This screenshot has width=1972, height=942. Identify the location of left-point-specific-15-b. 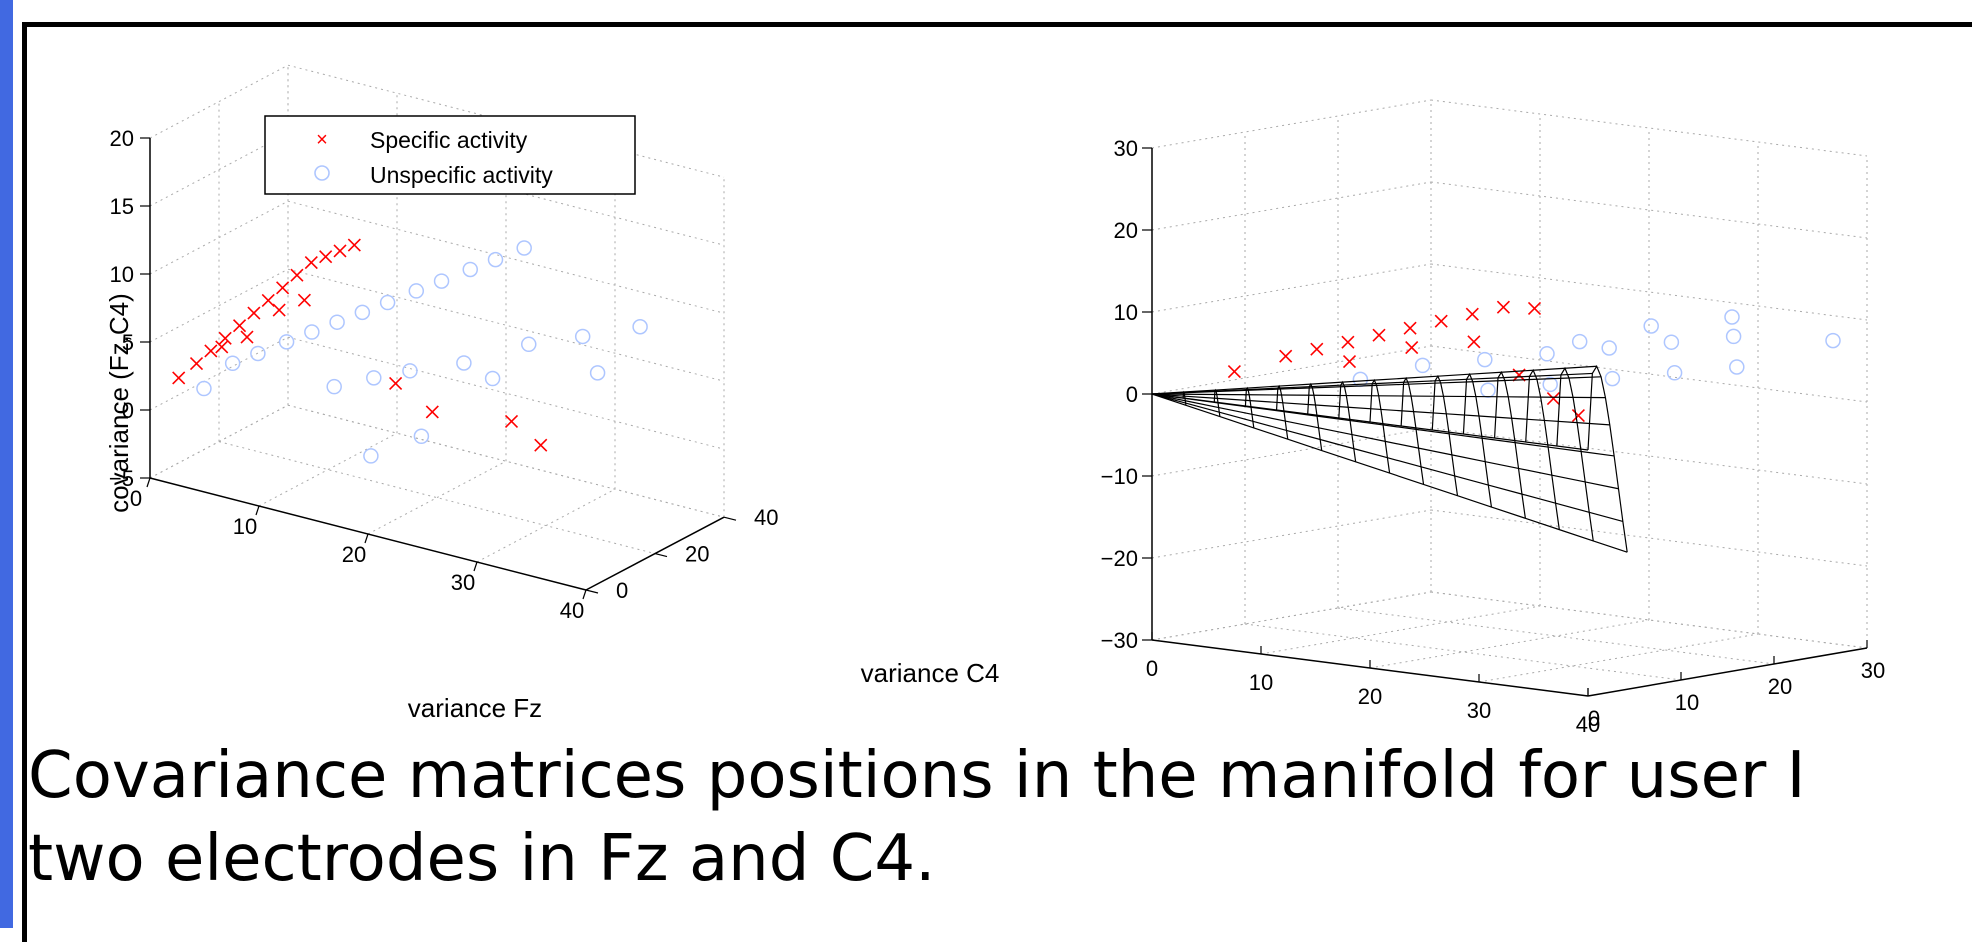
(304, 300).